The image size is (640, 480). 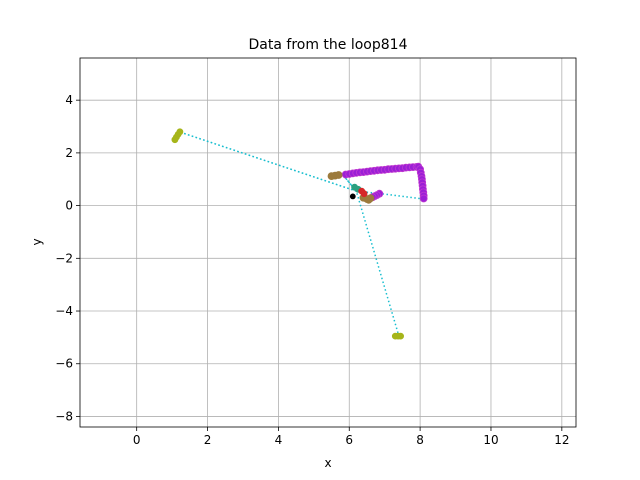 What do you see at coordinates (64, 364) in the screenshot?
I see `y-tick-label: −6` at bounding box center [64, 364].